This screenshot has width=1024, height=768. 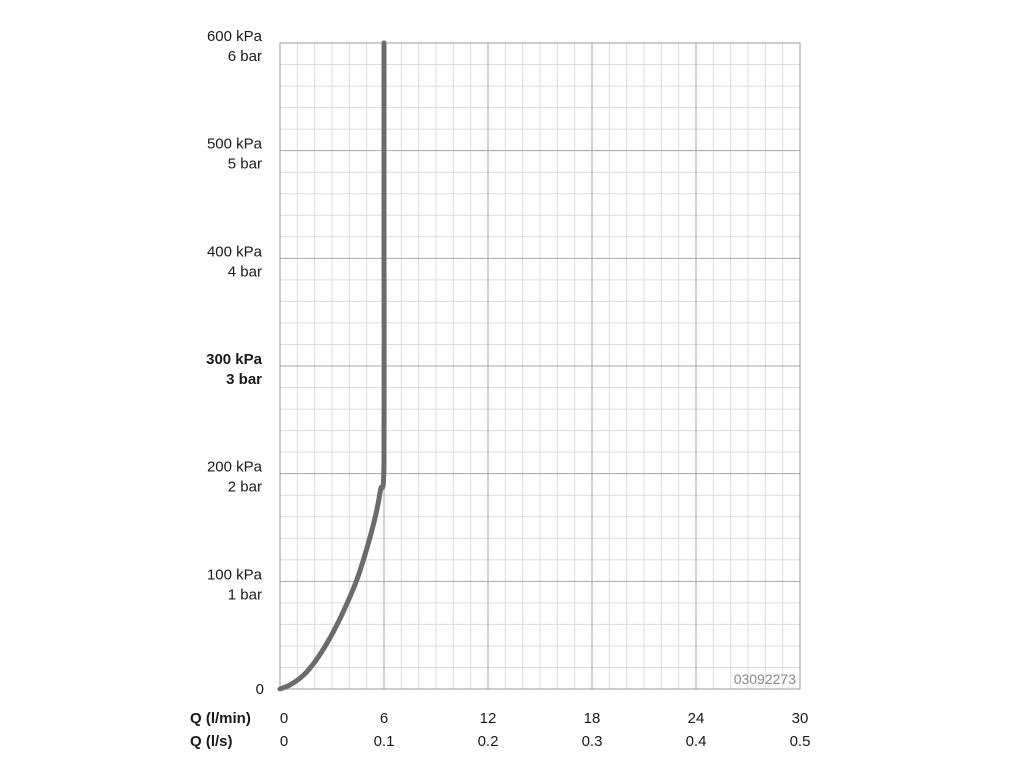 I want to click on y-tick-label-bar: 1 bar, so click(x=245, y=594).